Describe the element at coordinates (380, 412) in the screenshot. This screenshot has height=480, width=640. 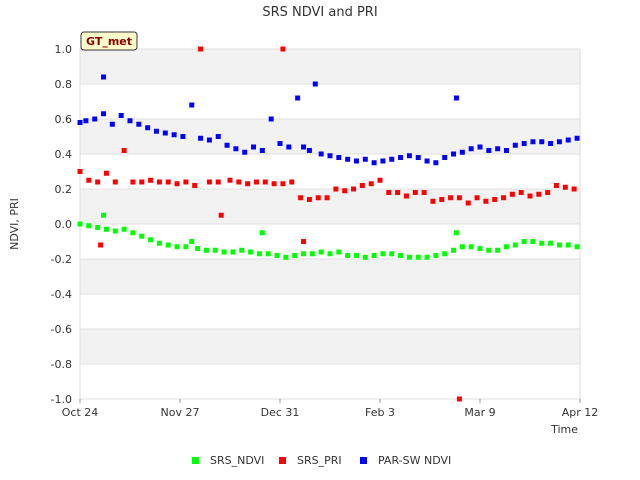
I see `x-tick-label: Feb 3` at that location.